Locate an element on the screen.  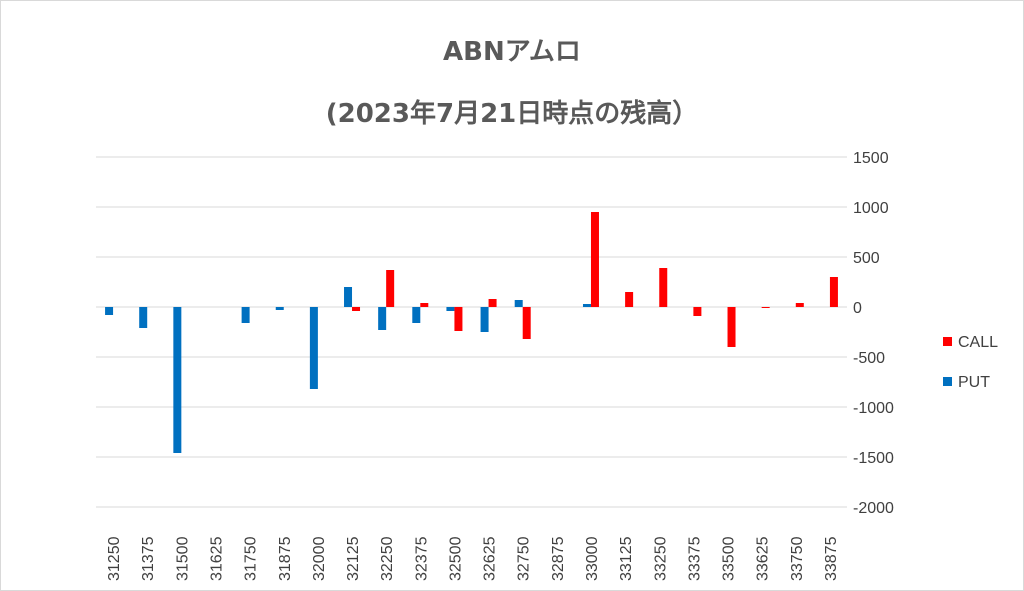
x-tick-label: 33375 is located at coordinates (694, 558).